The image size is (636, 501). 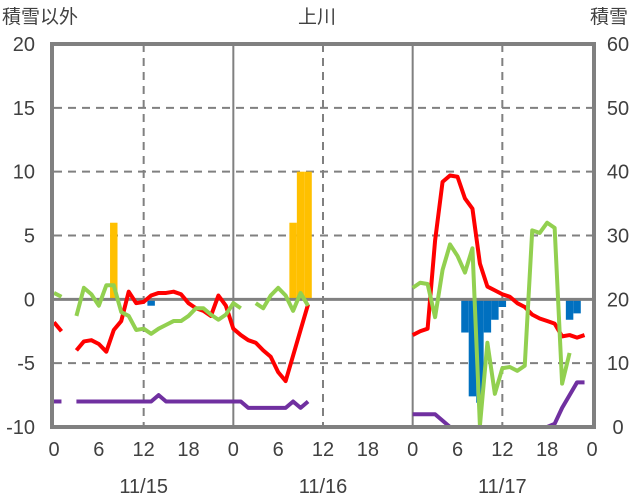 What do you see at coordinates (29, 300) in the screenshot?
I see `left-tick-label: 0` at bounding box center [29, 300].